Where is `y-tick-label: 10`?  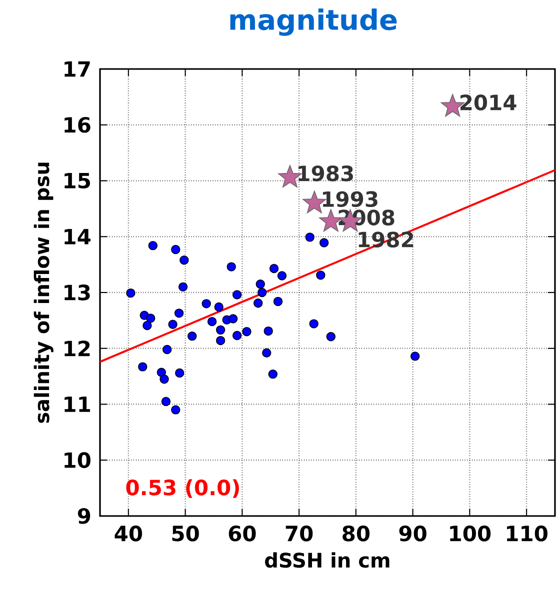 y-tick-label: 10 is located at coordinates (77, 460).